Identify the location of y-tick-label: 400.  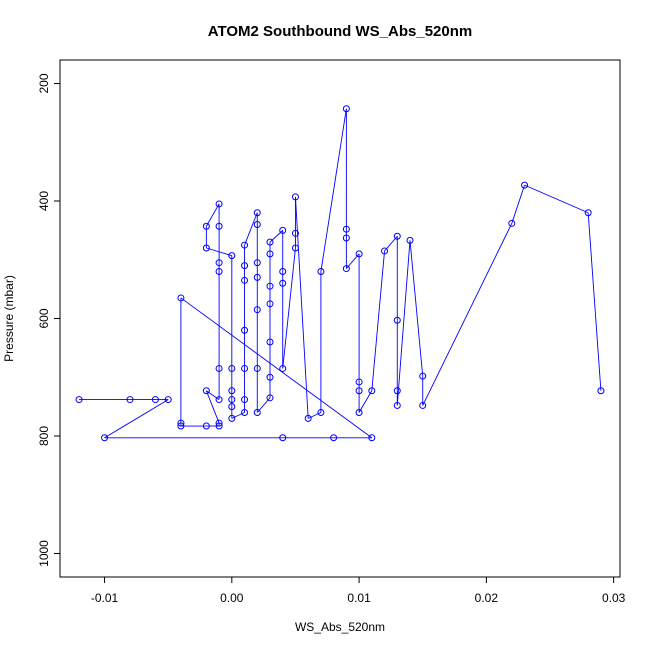
(44, 201).